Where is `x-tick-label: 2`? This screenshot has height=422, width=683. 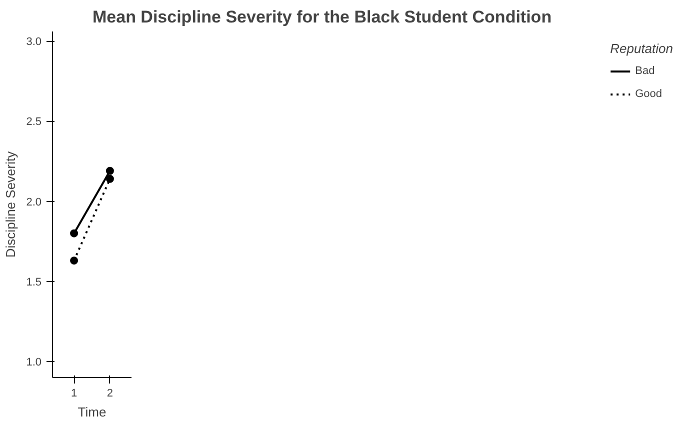 x-tick-label: 2 is located at coordinates (110, 394).